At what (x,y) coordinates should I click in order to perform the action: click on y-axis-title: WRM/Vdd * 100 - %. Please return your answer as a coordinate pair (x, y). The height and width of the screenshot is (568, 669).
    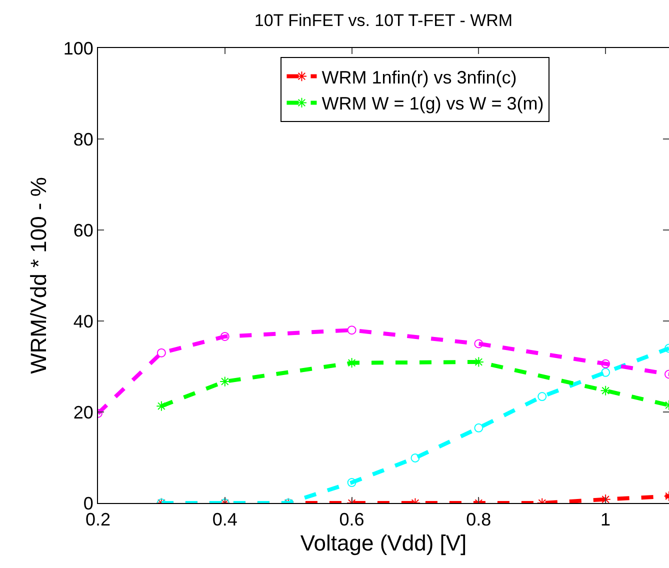
    Looking at the image, I should click on (39, 275).